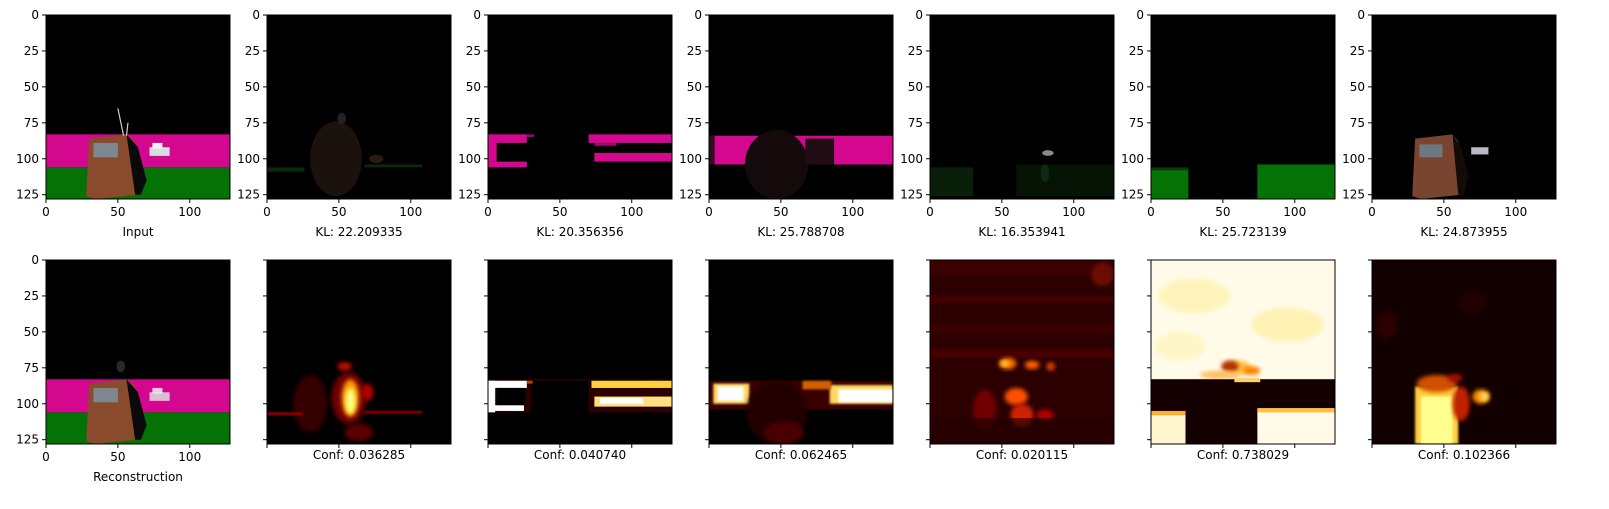 The image size is (1609, 509). What do you see at coordinates (137, 232) in the screenshot?
I see `input-label: Input` at bounding box center [137, 232].